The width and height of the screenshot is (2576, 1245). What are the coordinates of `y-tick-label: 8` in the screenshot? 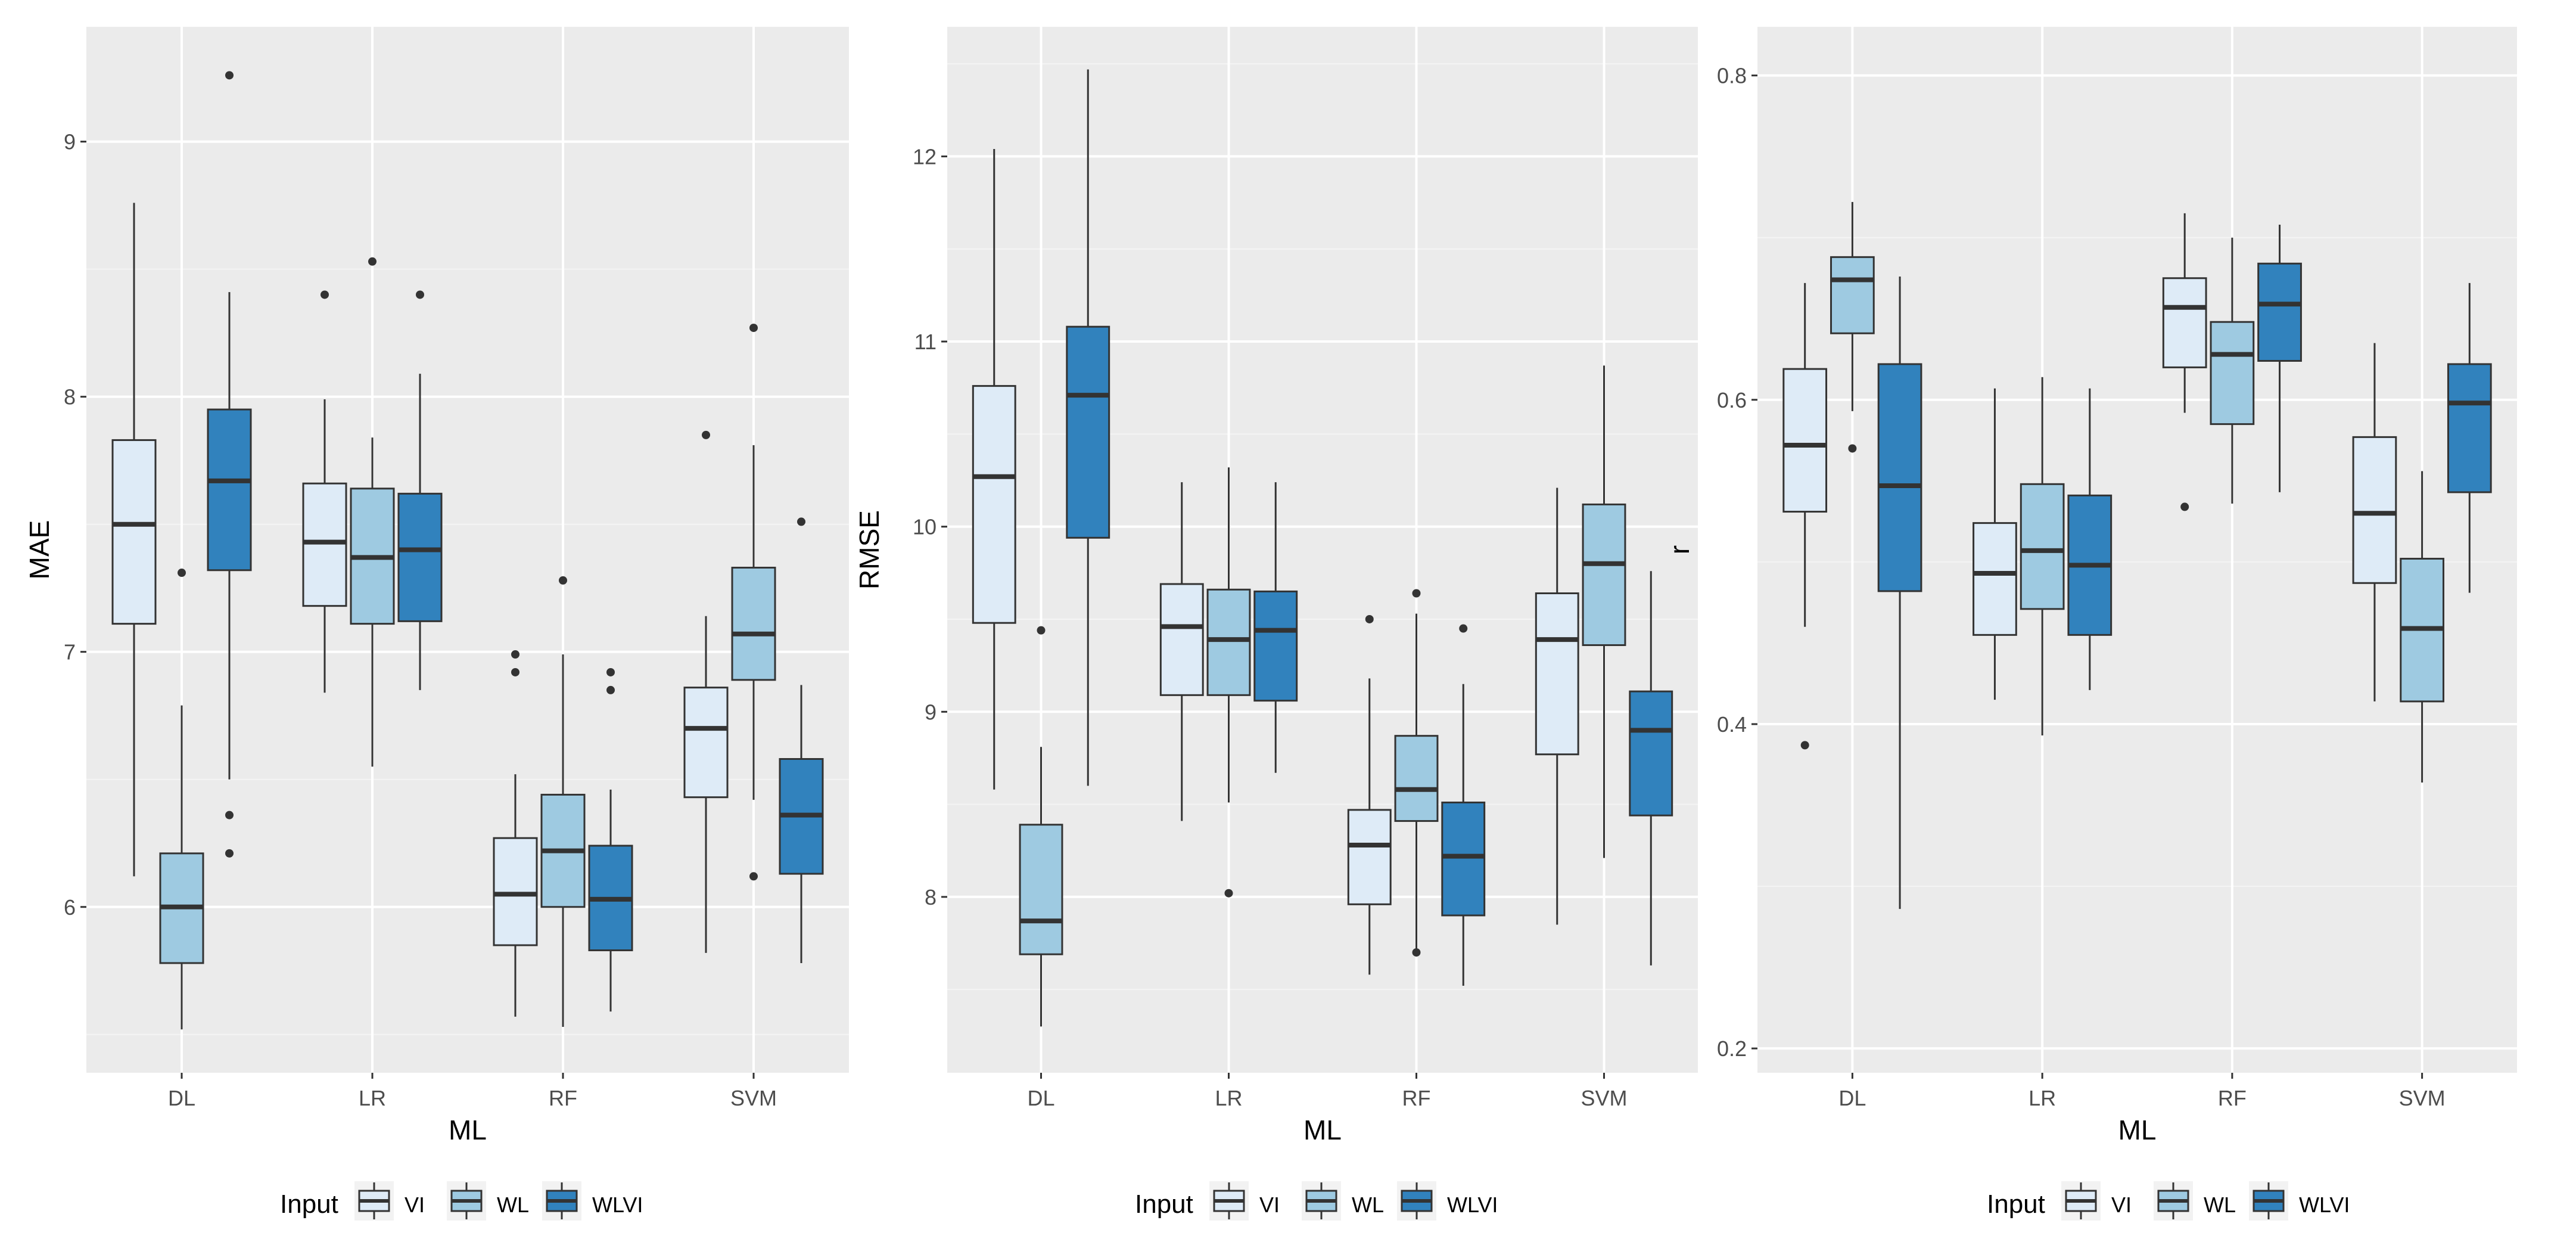 It's located at (70, 397).